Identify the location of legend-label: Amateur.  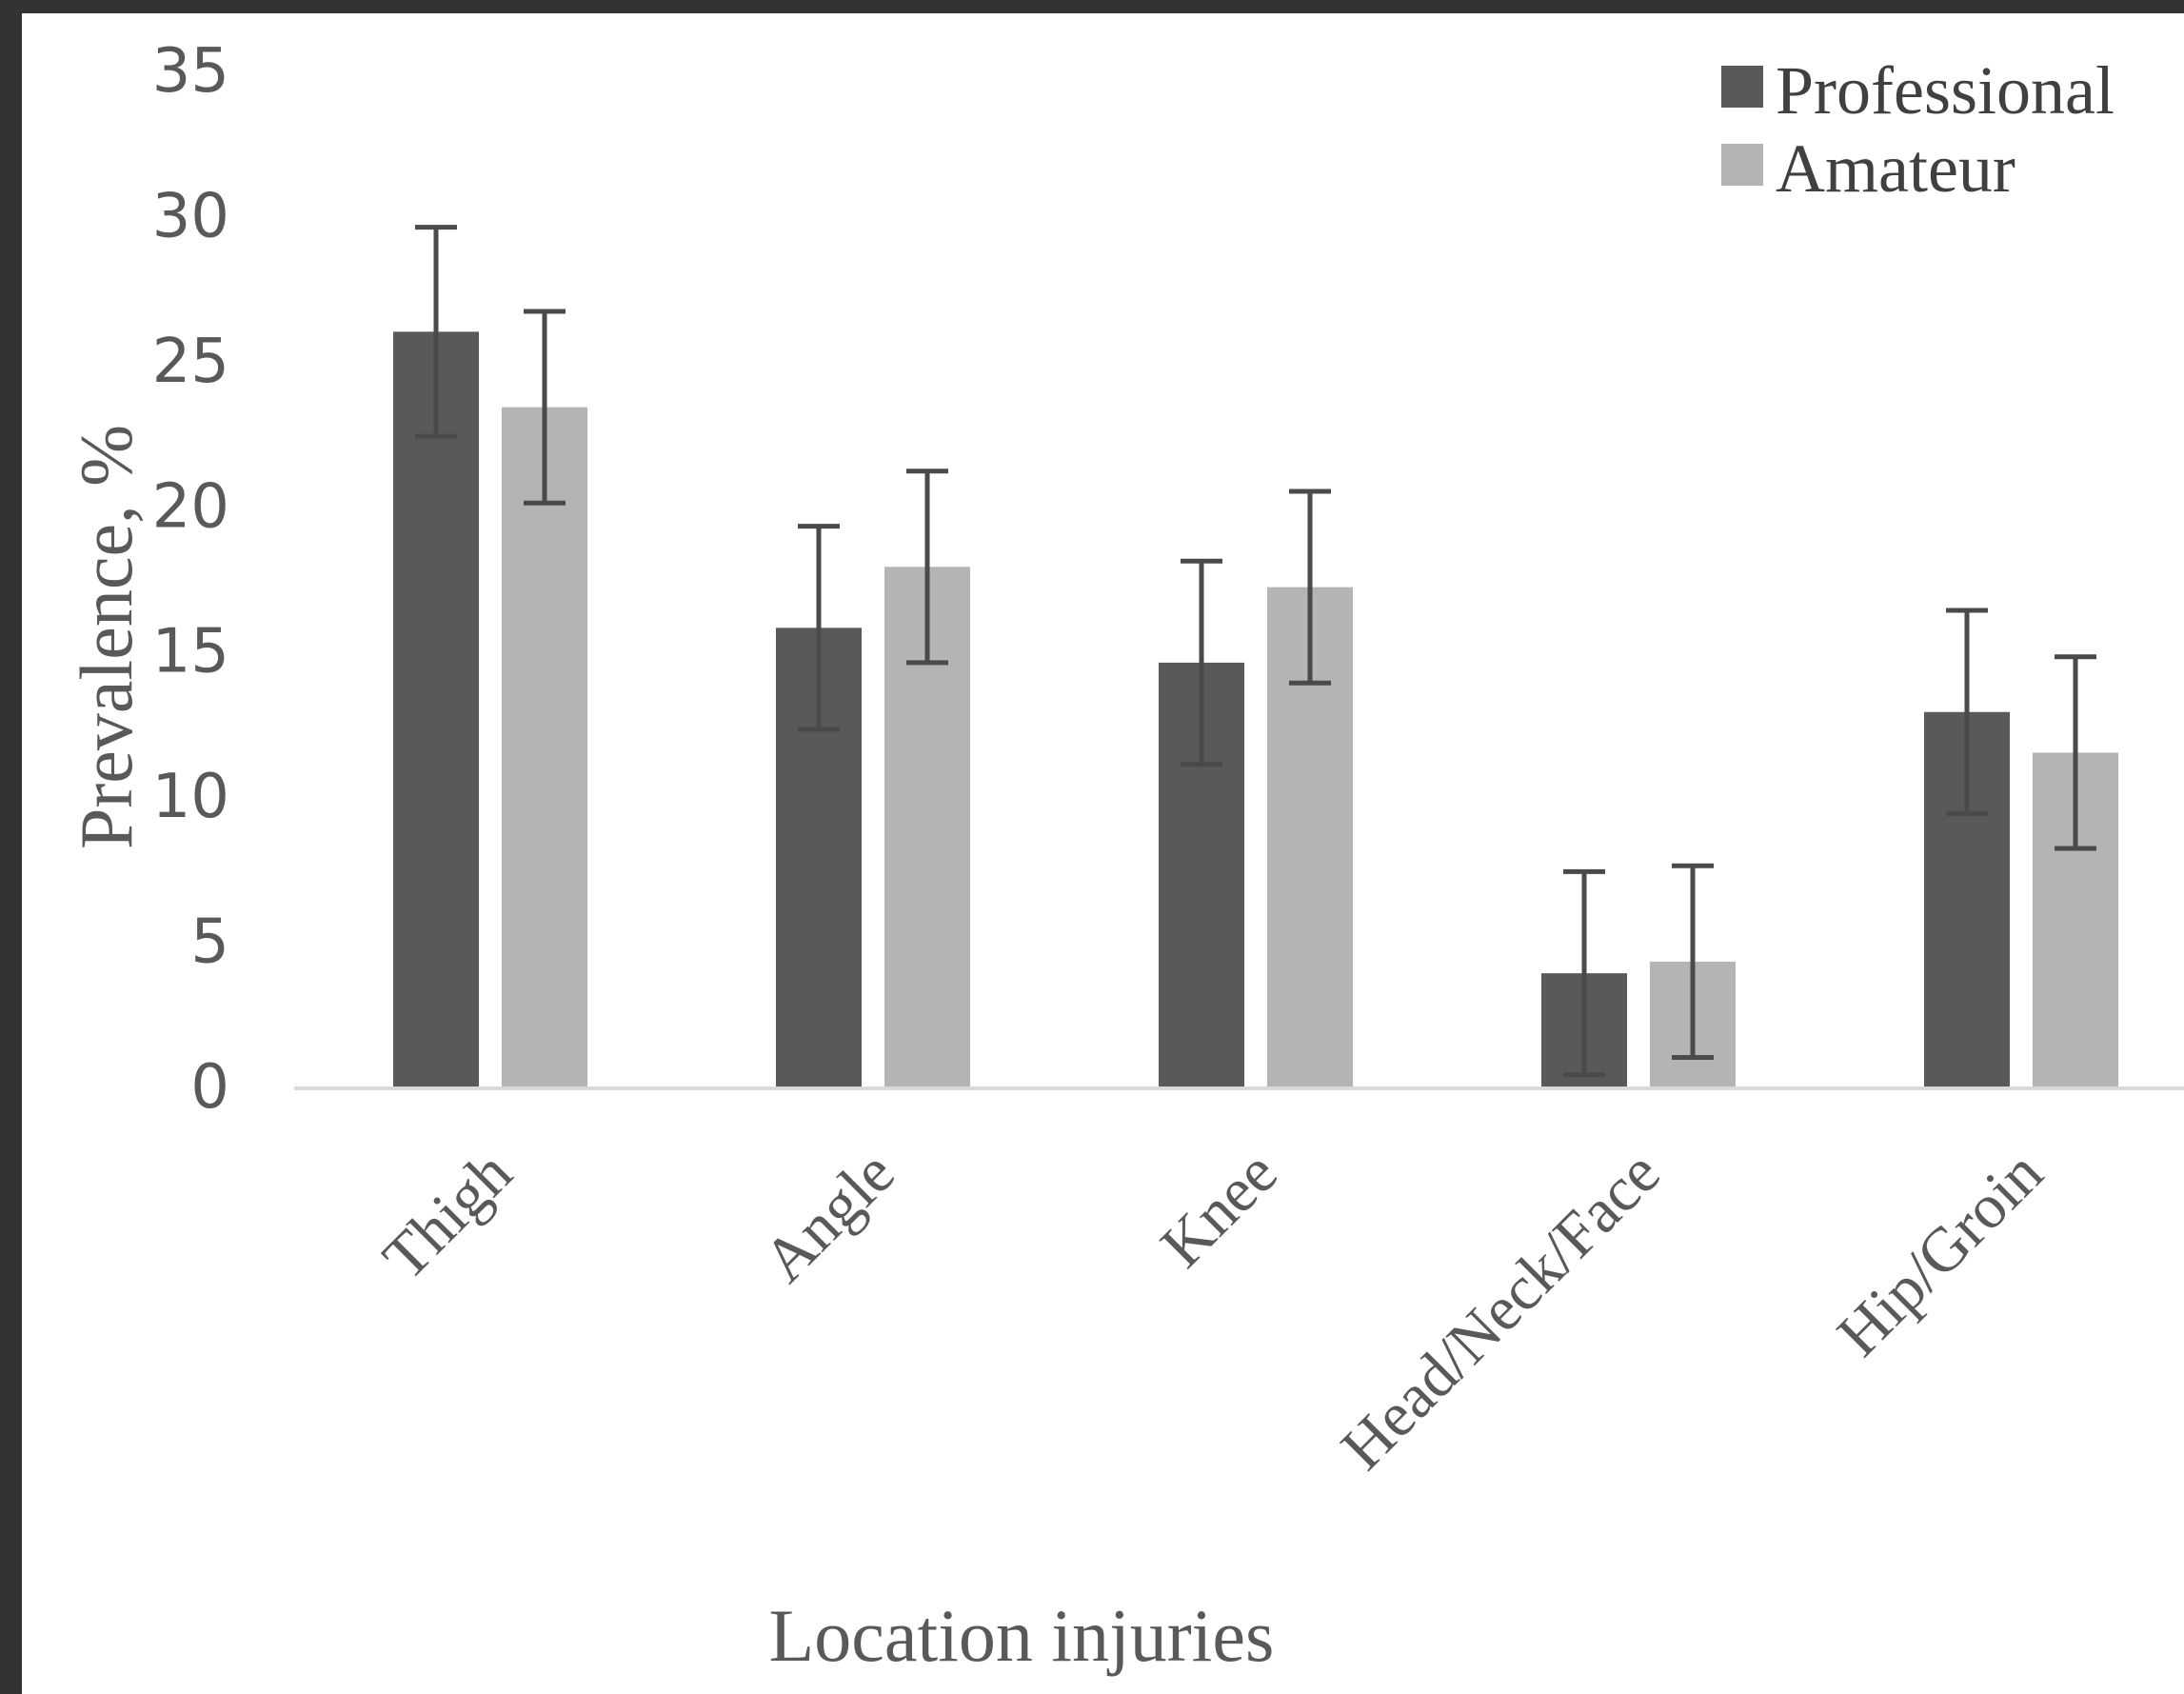
(1895, 168).